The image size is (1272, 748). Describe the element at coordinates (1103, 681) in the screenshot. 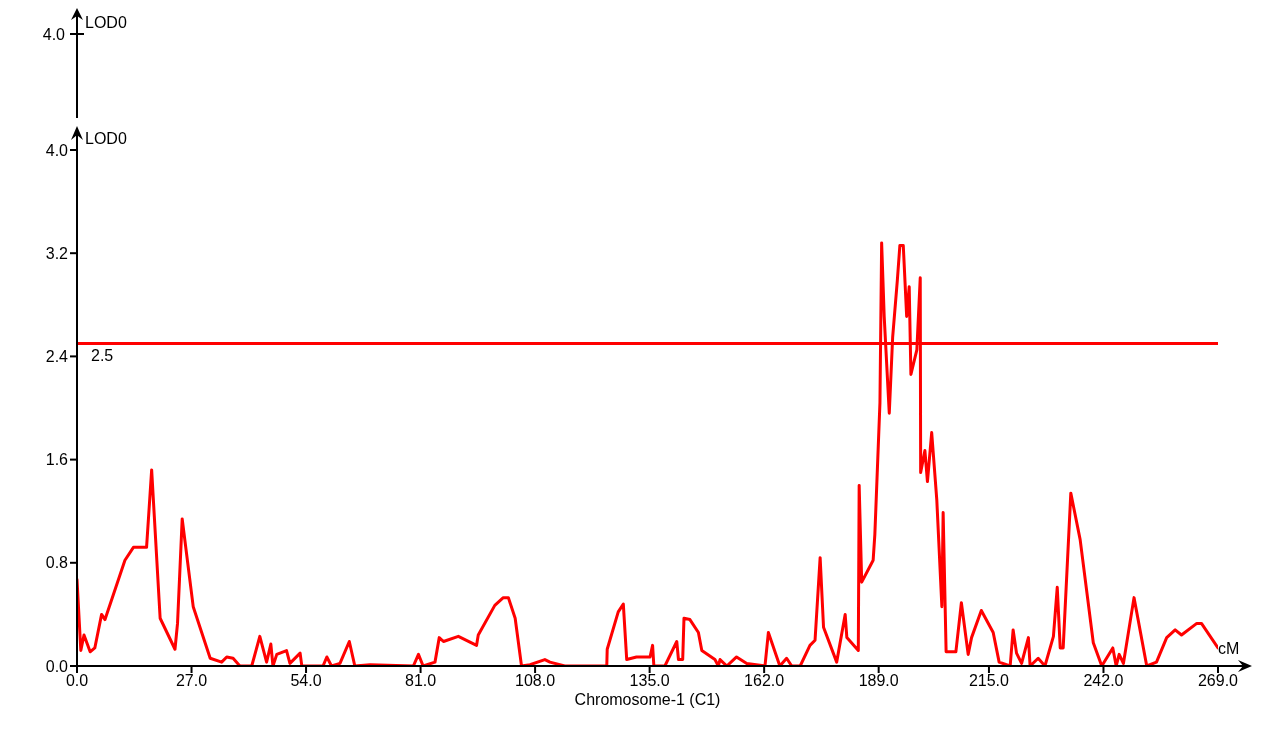

I see `x-tick-label: 242.0` at that location.